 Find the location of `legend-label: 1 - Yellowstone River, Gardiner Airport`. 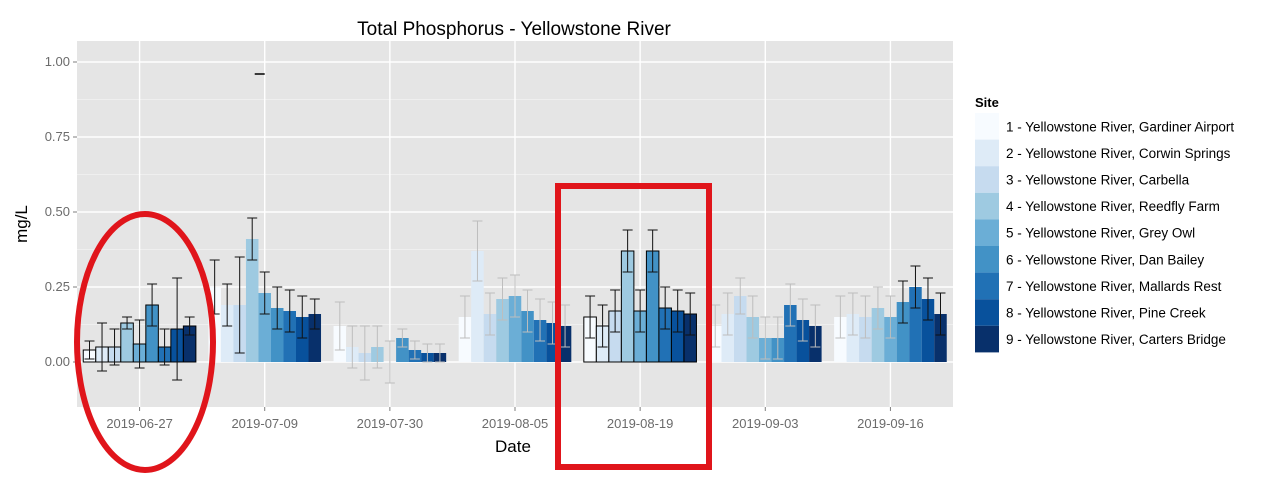

legend-label: 1 - Yellowstone River, Gardiner Airport is located at coordinates (1120, 126).